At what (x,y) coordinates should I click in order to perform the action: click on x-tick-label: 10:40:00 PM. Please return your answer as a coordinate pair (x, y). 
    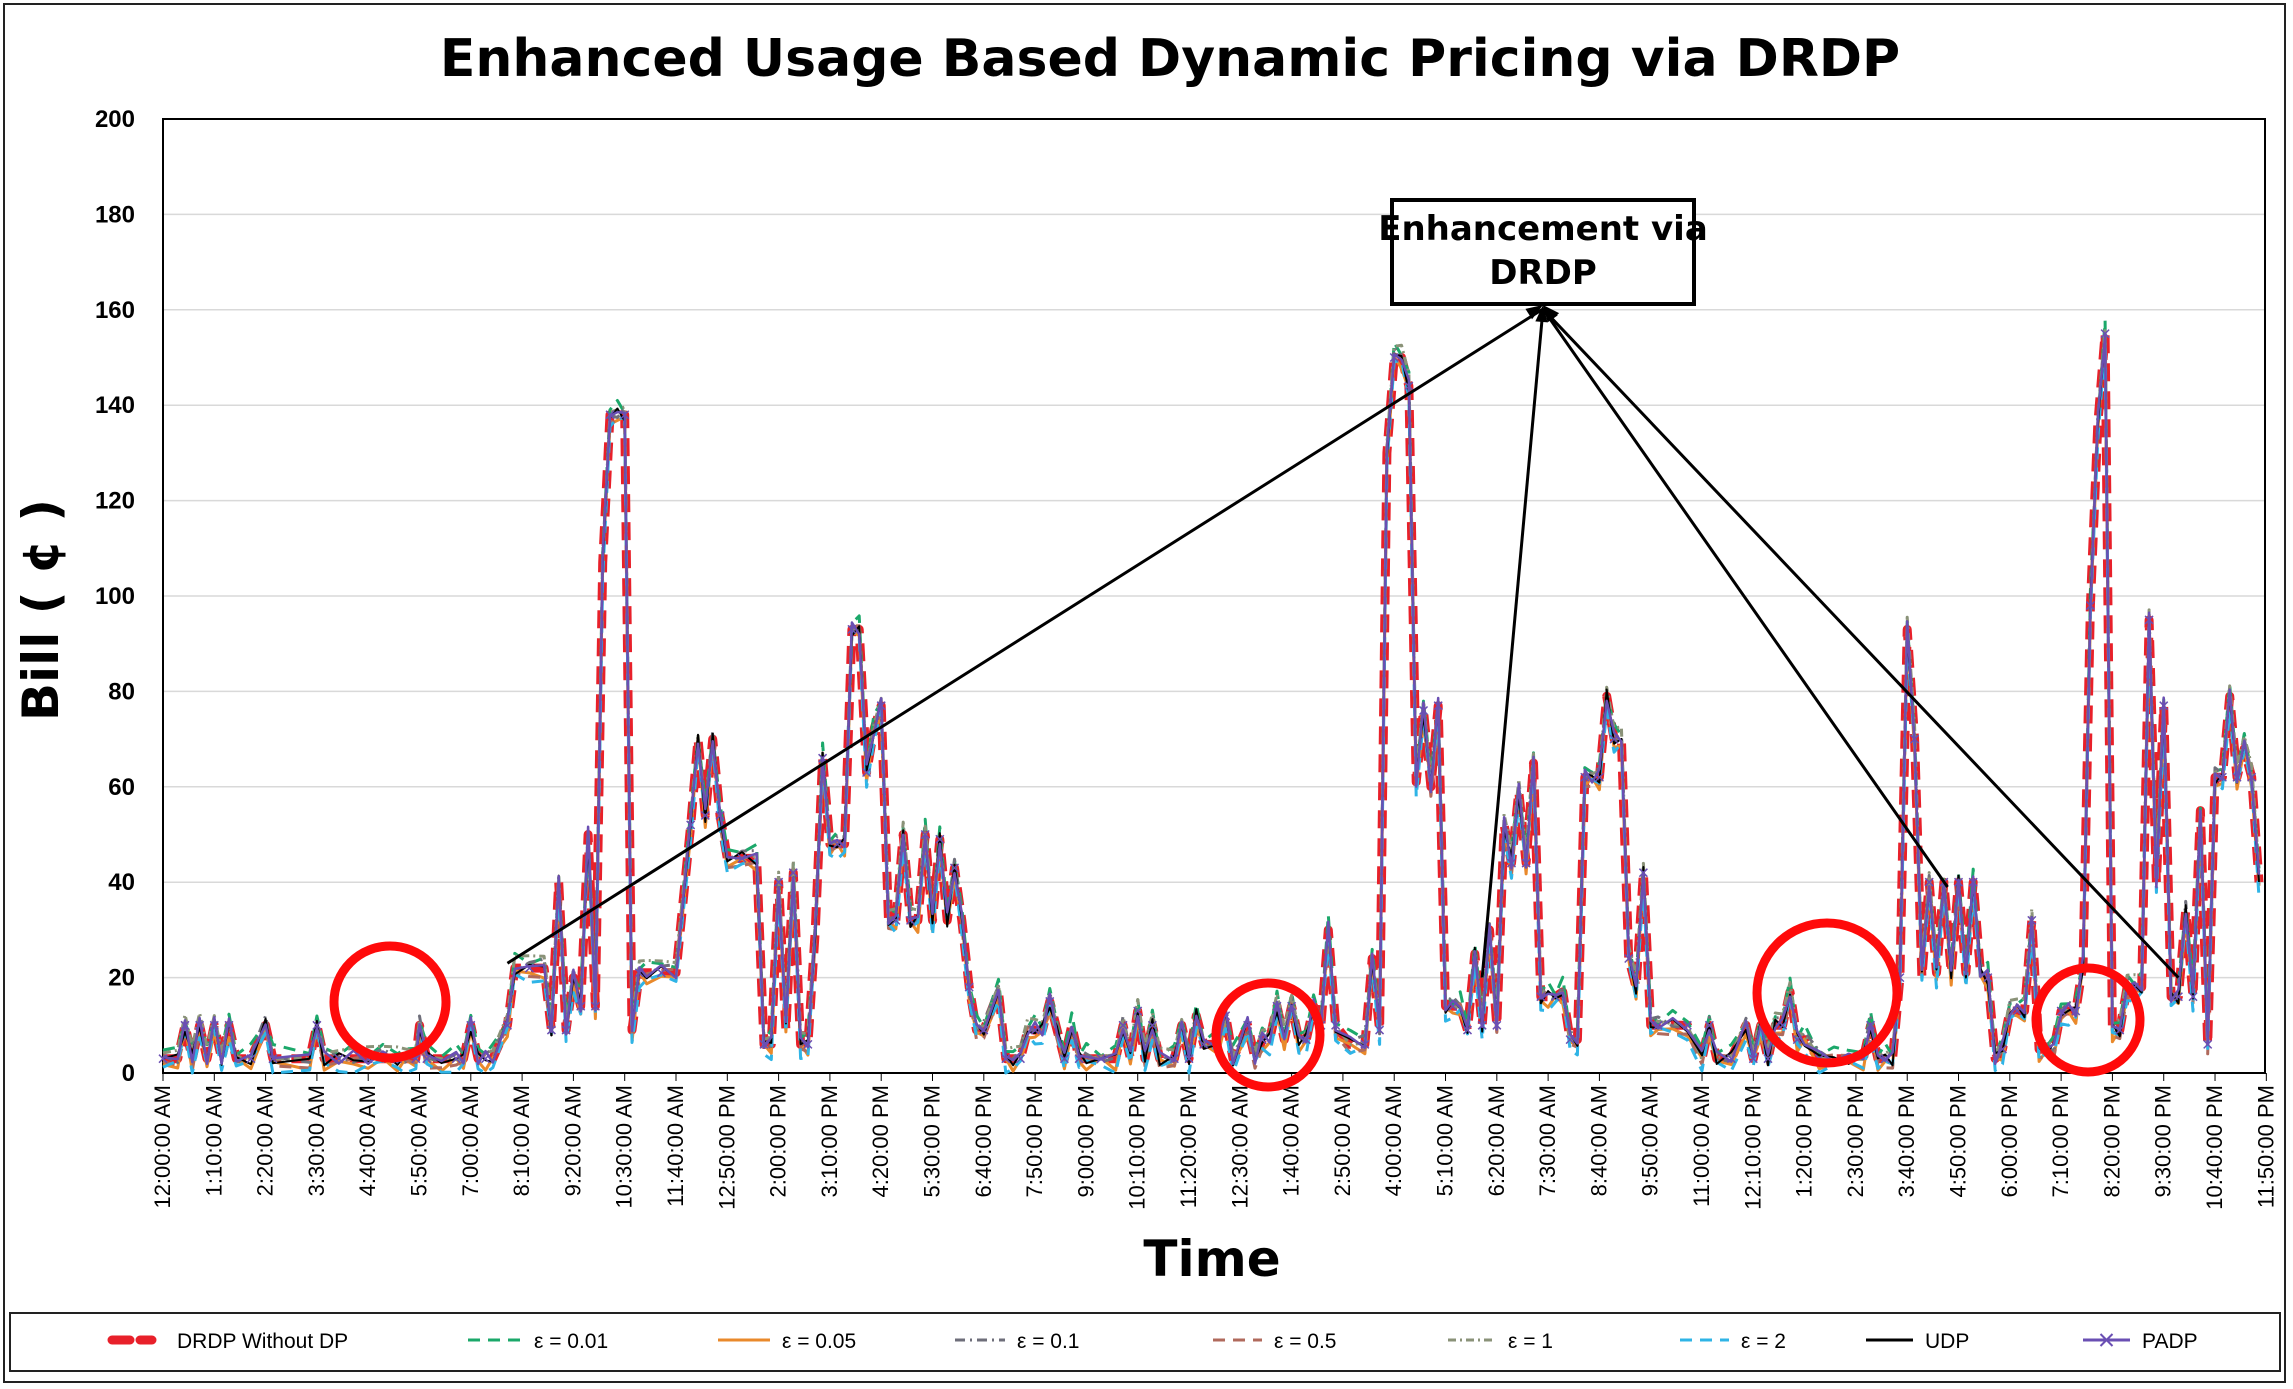
    Looking at the image, I should click on (2214, 1147).